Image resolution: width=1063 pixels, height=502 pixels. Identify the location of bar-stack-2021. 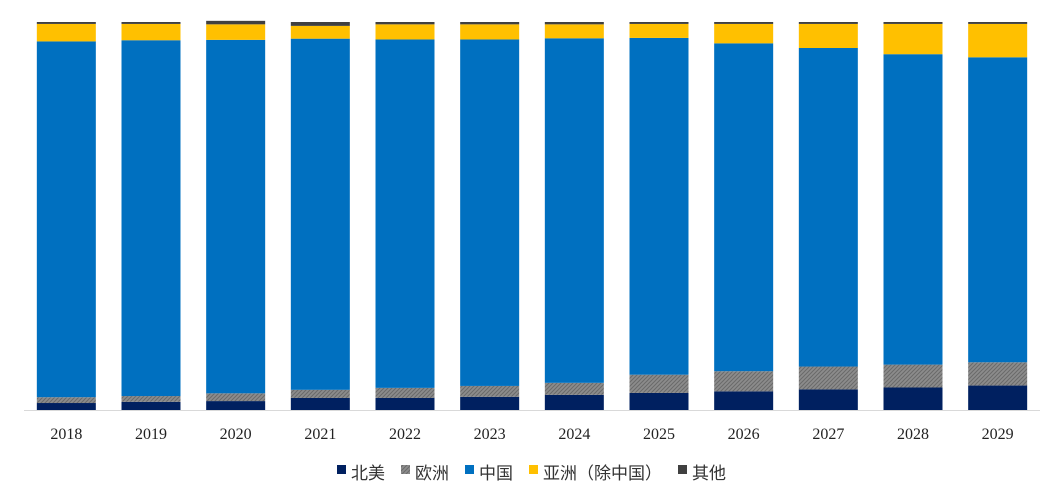
(320, 216).